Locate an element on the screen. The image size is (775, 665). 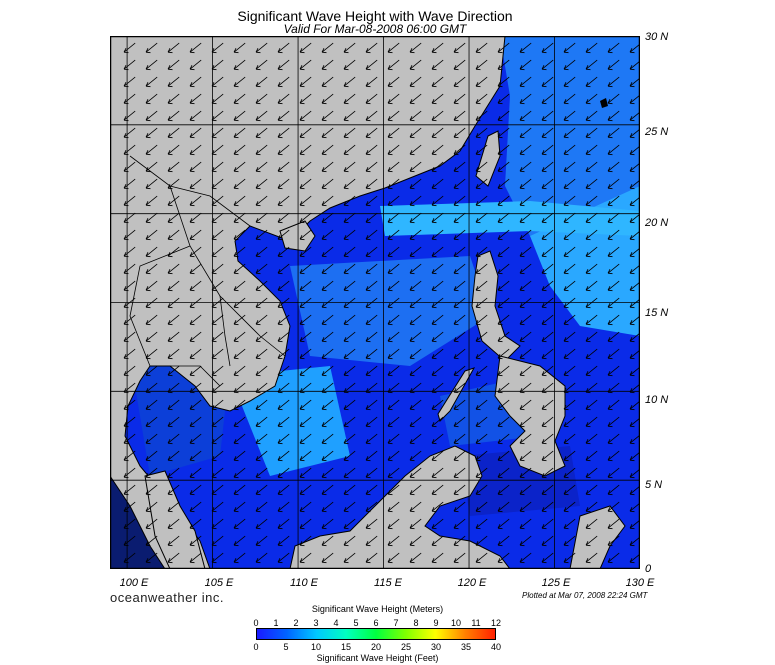
colorbar-feet-tick: 20 is located at coordinates (376, 647).